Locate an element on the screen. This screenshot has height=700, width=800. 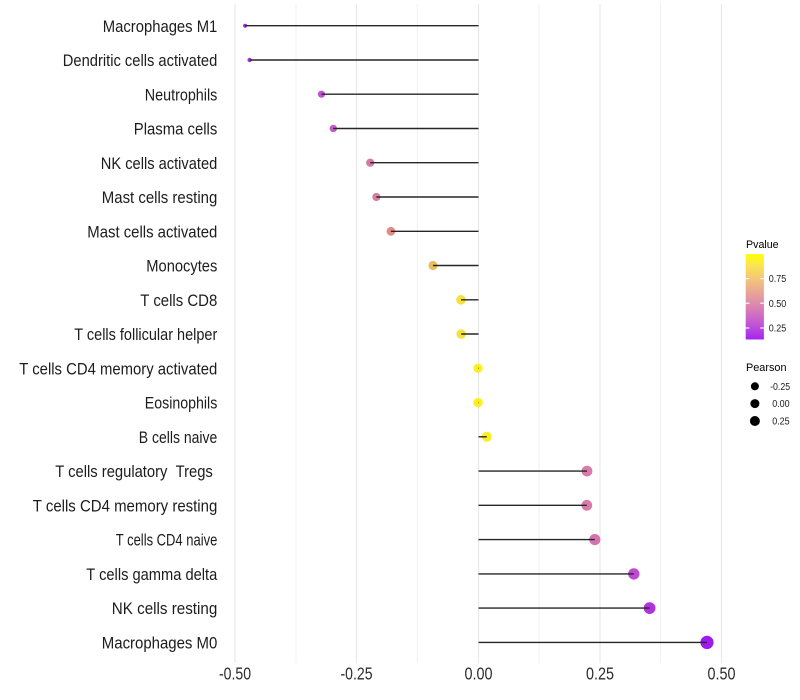
svg-text: Eosinophils is located at coordinates (181, 404).